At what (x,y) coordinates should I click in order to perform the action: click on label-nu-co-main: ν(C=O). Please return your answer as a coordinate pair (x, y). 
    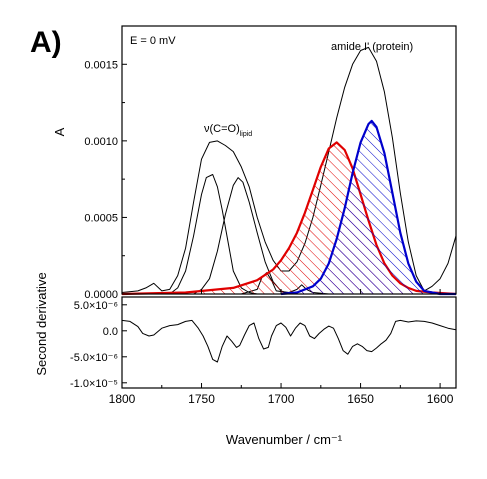
    Looking at the image, I should click on (222, 129).